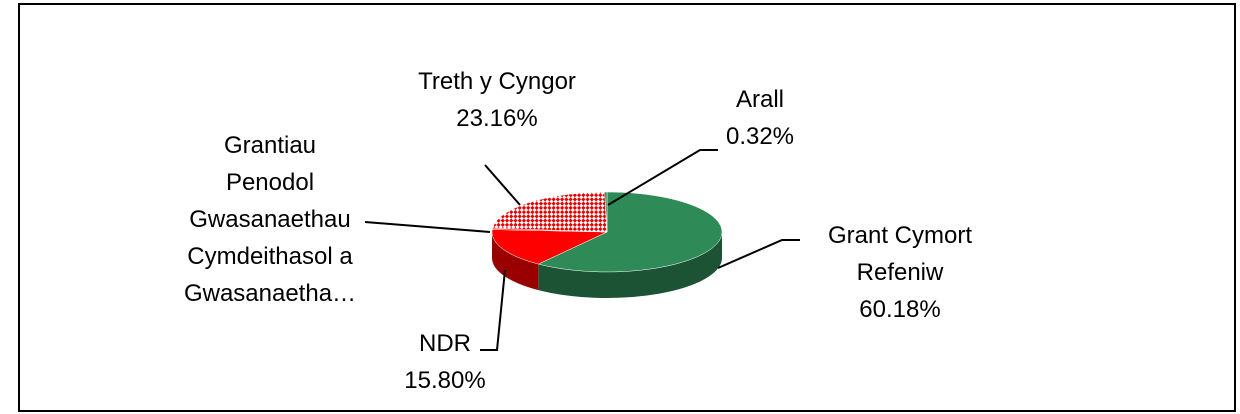 The width and height of the screenshot is (1240, 414). I want to click on value-label: 60.18%, so click(900, 309).